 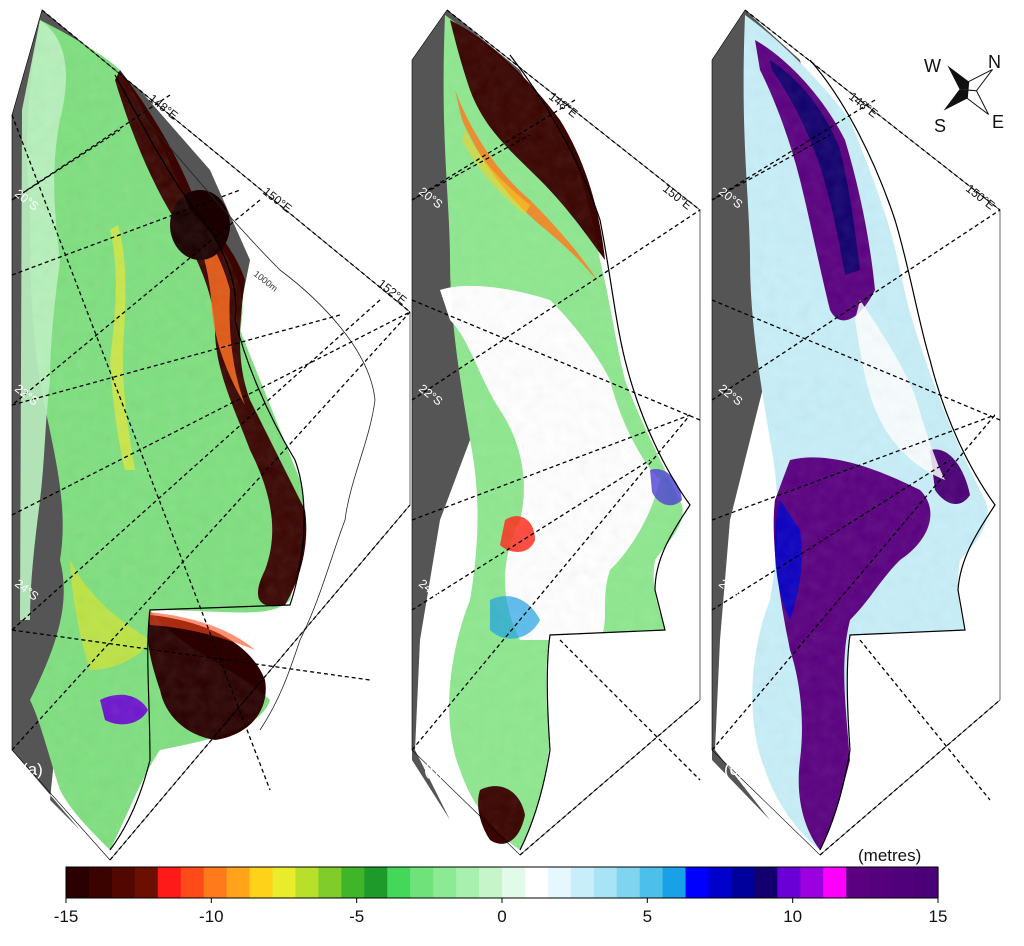 What do you see at coordinates (201, 631) in the screenshot?
I see `southern-lagoon-edge` at bounding box center [201, 631].